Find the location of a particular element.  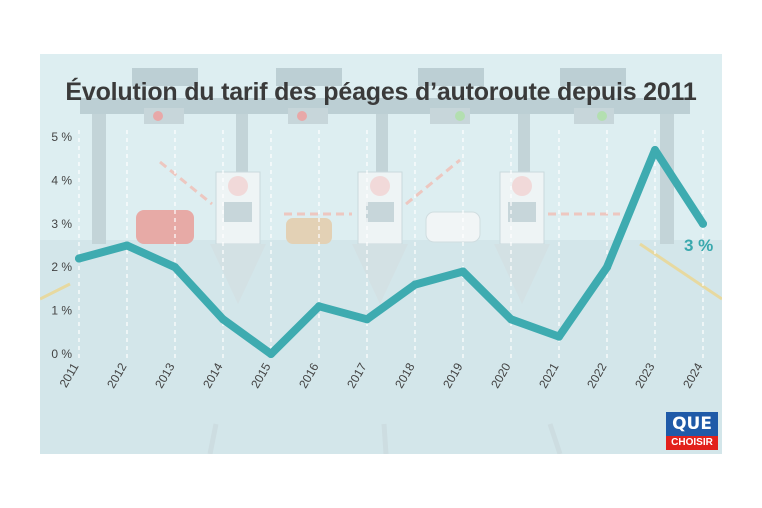

x-tick-label: 2012 is located at coordinates (117, 375).